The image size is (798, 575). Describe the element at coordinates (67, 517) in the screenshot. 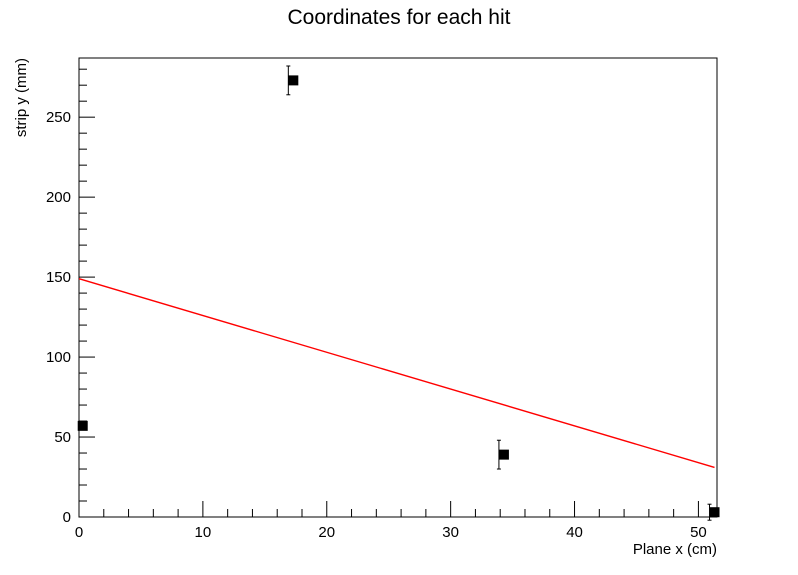

I see `y-tick-label: 0` at that location.